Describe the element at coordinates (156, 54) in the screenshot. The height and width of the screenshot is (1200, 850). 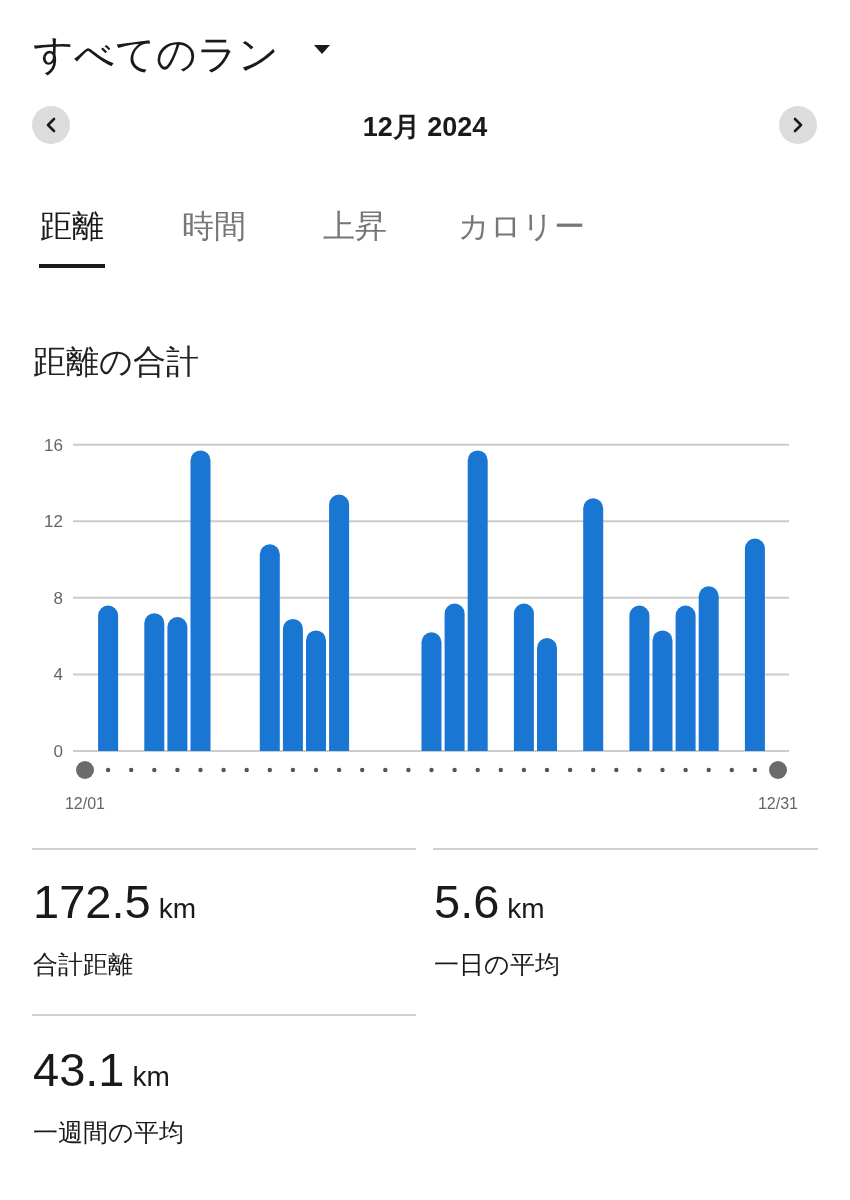
I see `text: すべてのラン` at that location.